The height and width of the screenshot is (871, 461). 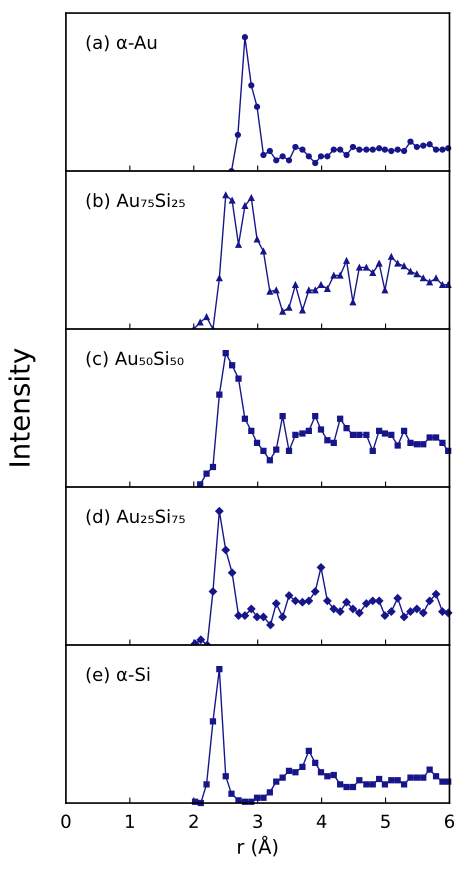 What do you see at coordinates (65, 821) in the screenshot?
I see `x-tick-label: 0` at bounding box center [65, 821].